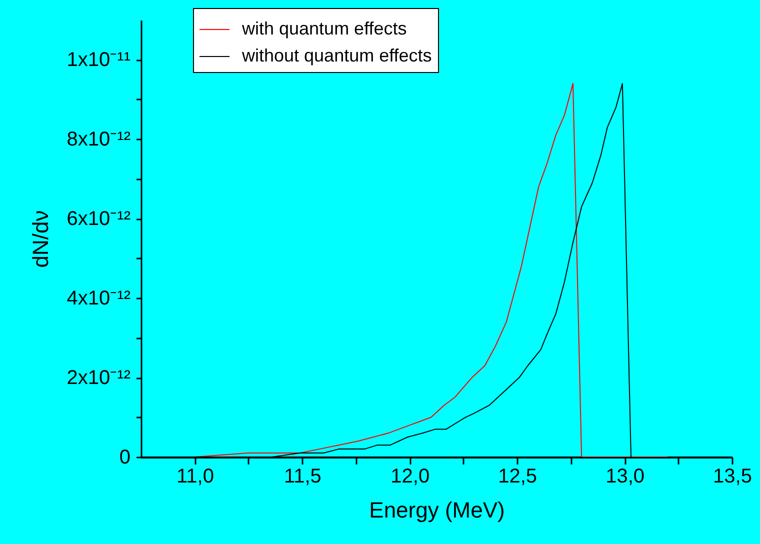 The width and height of the screenshot is (760, 544). What do you see at coordinates (410, 477) in the screenshot?
I see `x-tick-label: 12,0` at bounding box center [410, 477].